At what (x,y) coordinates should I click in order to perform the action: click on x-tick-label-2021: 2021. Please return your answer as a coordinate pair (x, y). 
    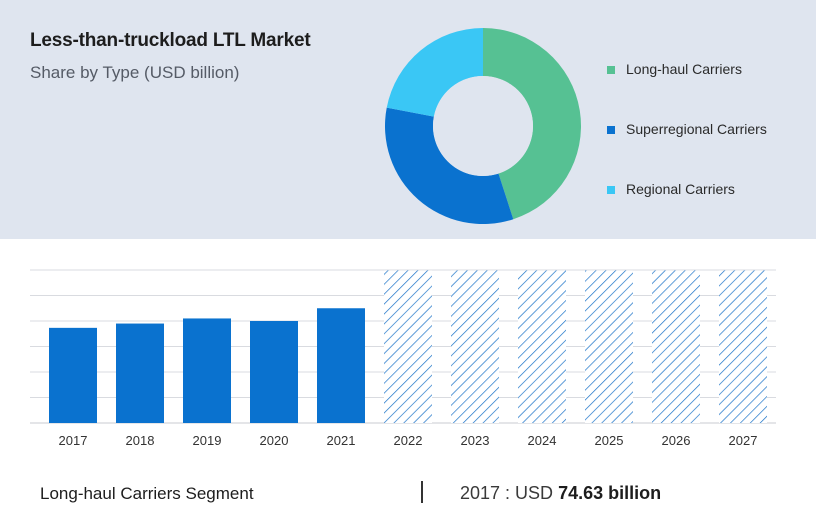
    Looking at the image, I should click on (341, 440).